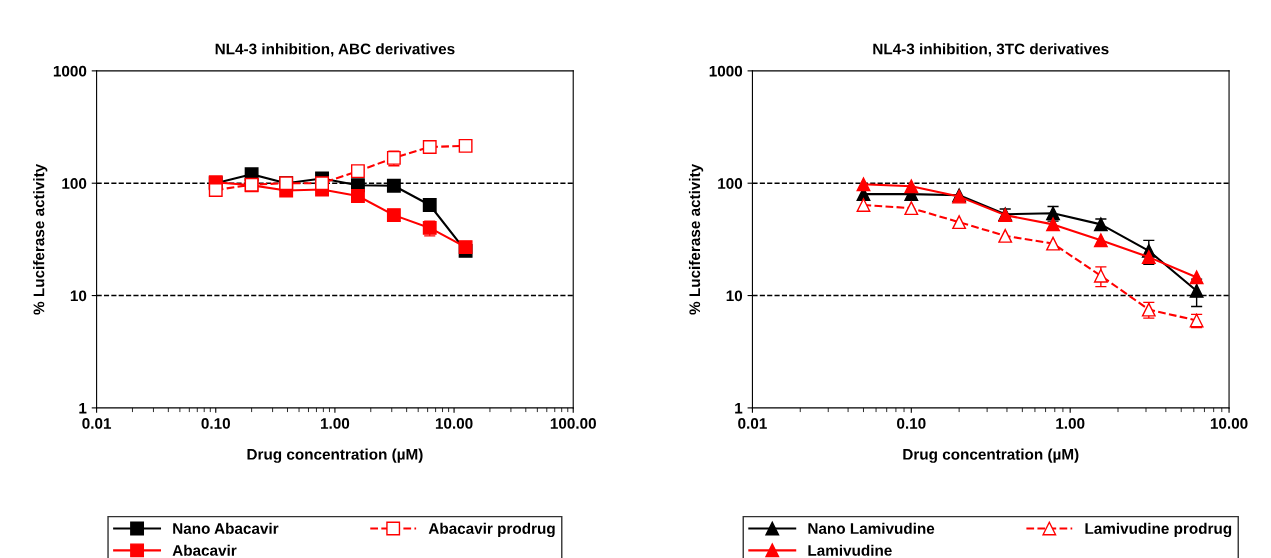 Image resolution: width=1271 pixels, height=558 pixels. What do you see at coordinates (204, 550) in the screenshot?
I see `legend-label: Abacavir` at bounding box center [204, 550].